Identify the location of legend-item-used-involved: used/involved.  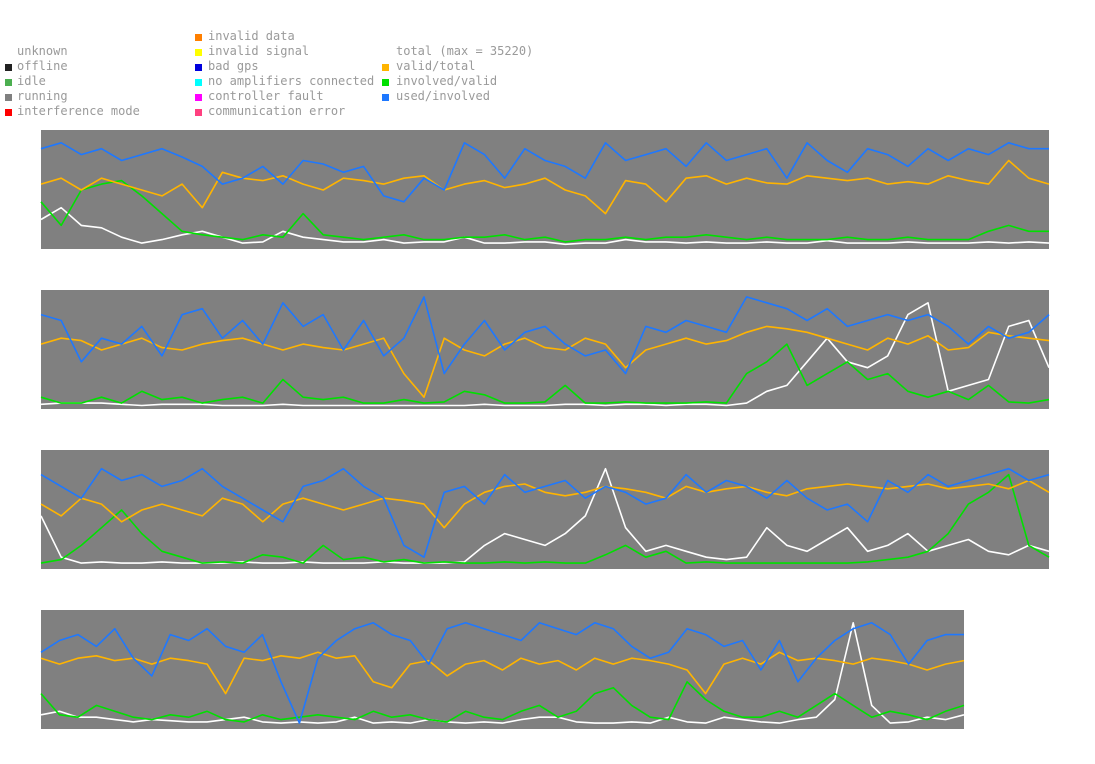
(443, 96).